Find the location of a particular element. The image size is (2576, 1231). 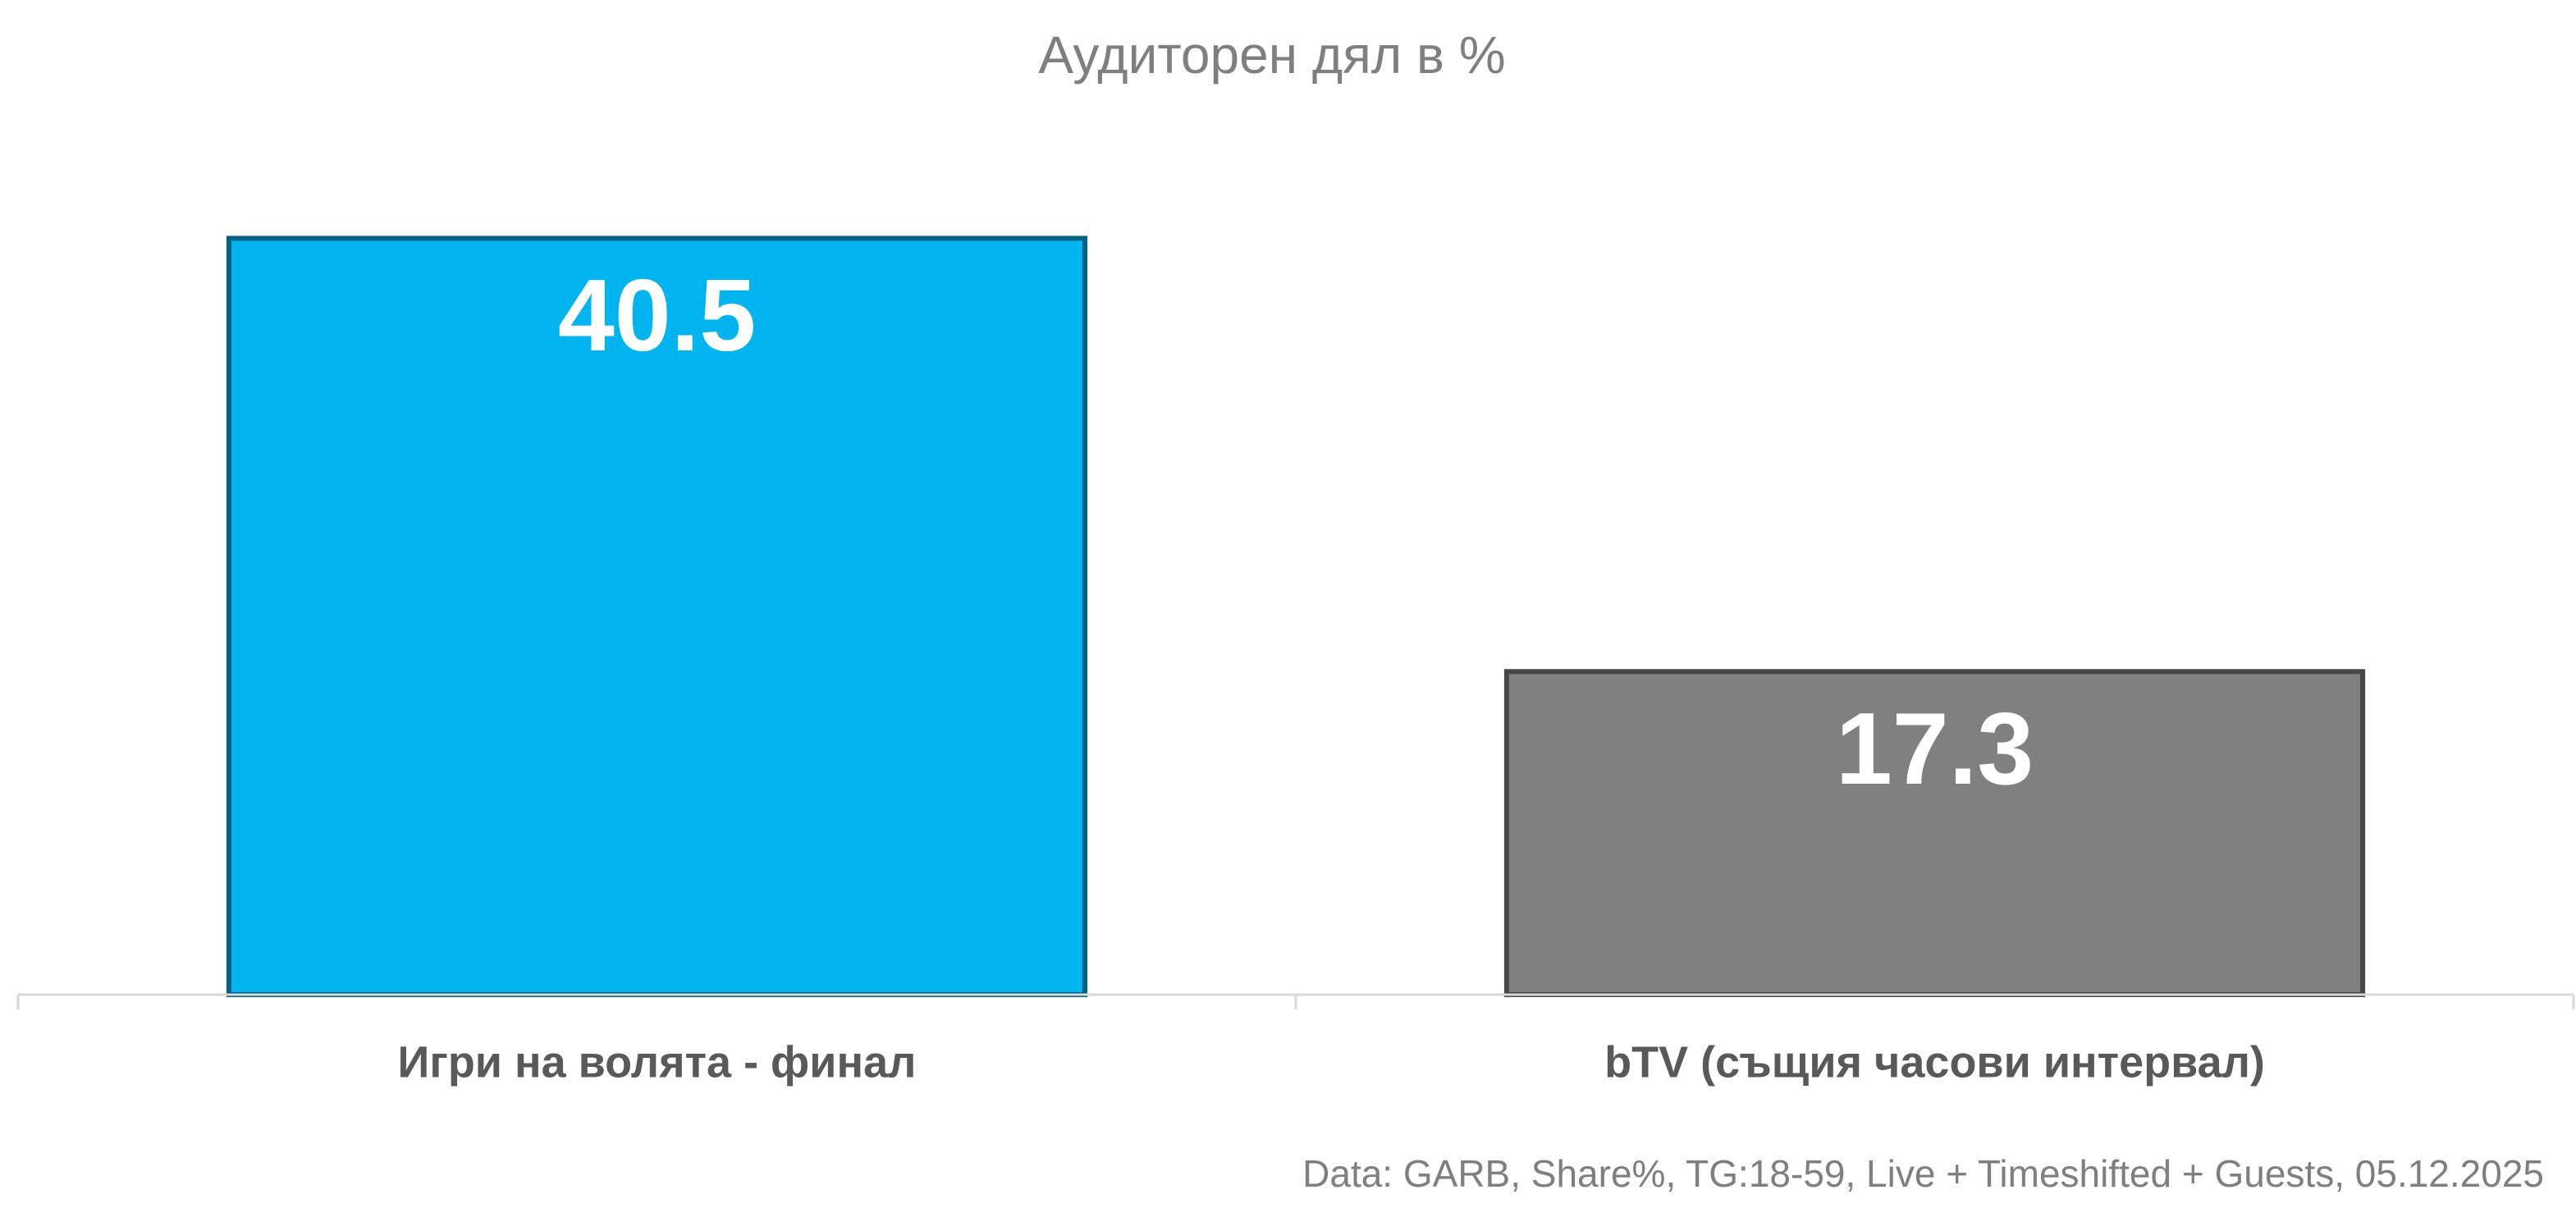

chart-title: Аудиторен дял в % is located at coordinates (1271, 55).